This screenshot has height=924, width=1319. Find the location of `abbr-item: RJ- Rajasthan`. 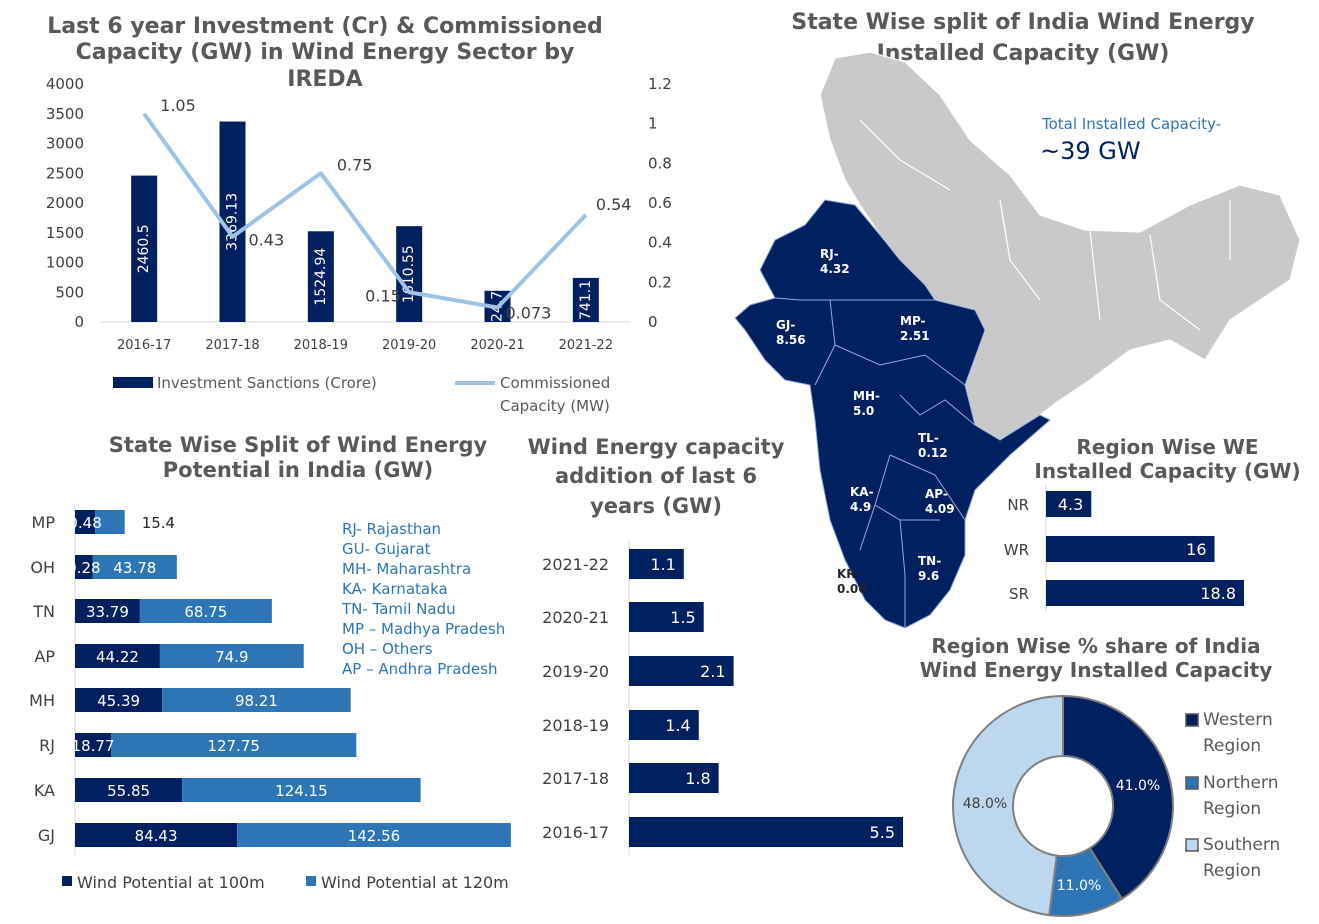

abbr-item: RJ- Rajasthan is located at coordinates (392, 529).